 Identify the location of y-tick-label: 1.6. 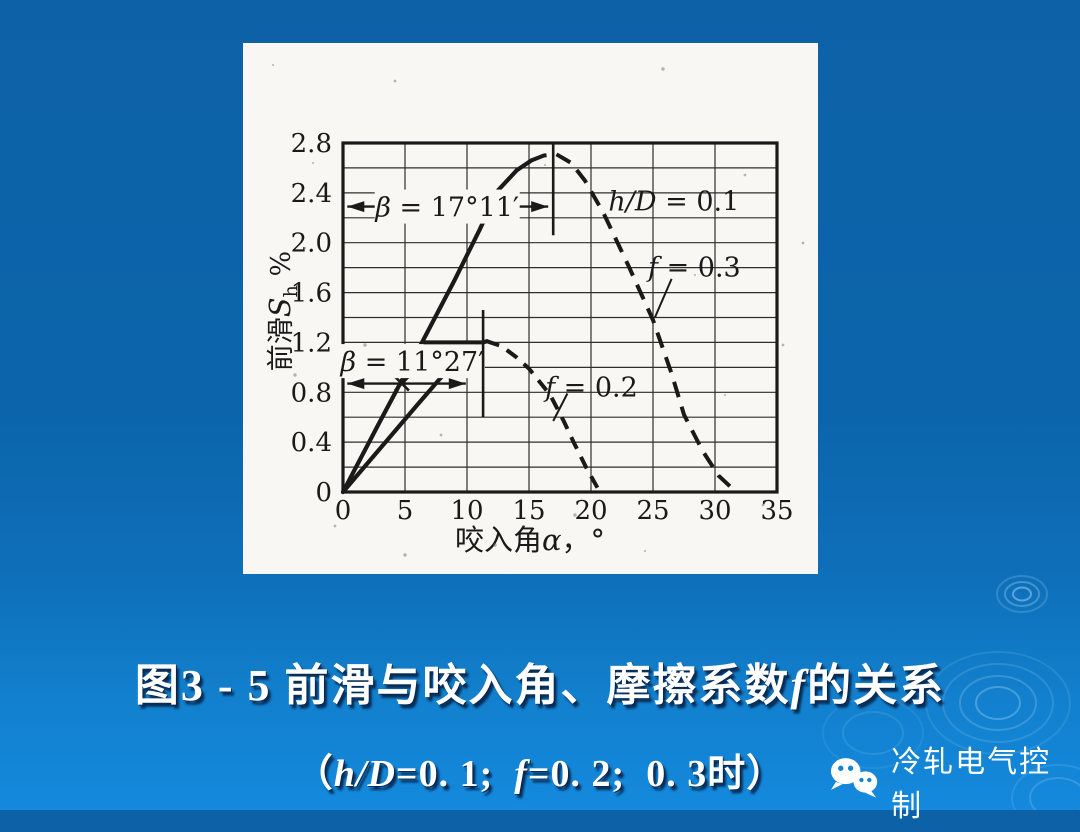
(311, 294).